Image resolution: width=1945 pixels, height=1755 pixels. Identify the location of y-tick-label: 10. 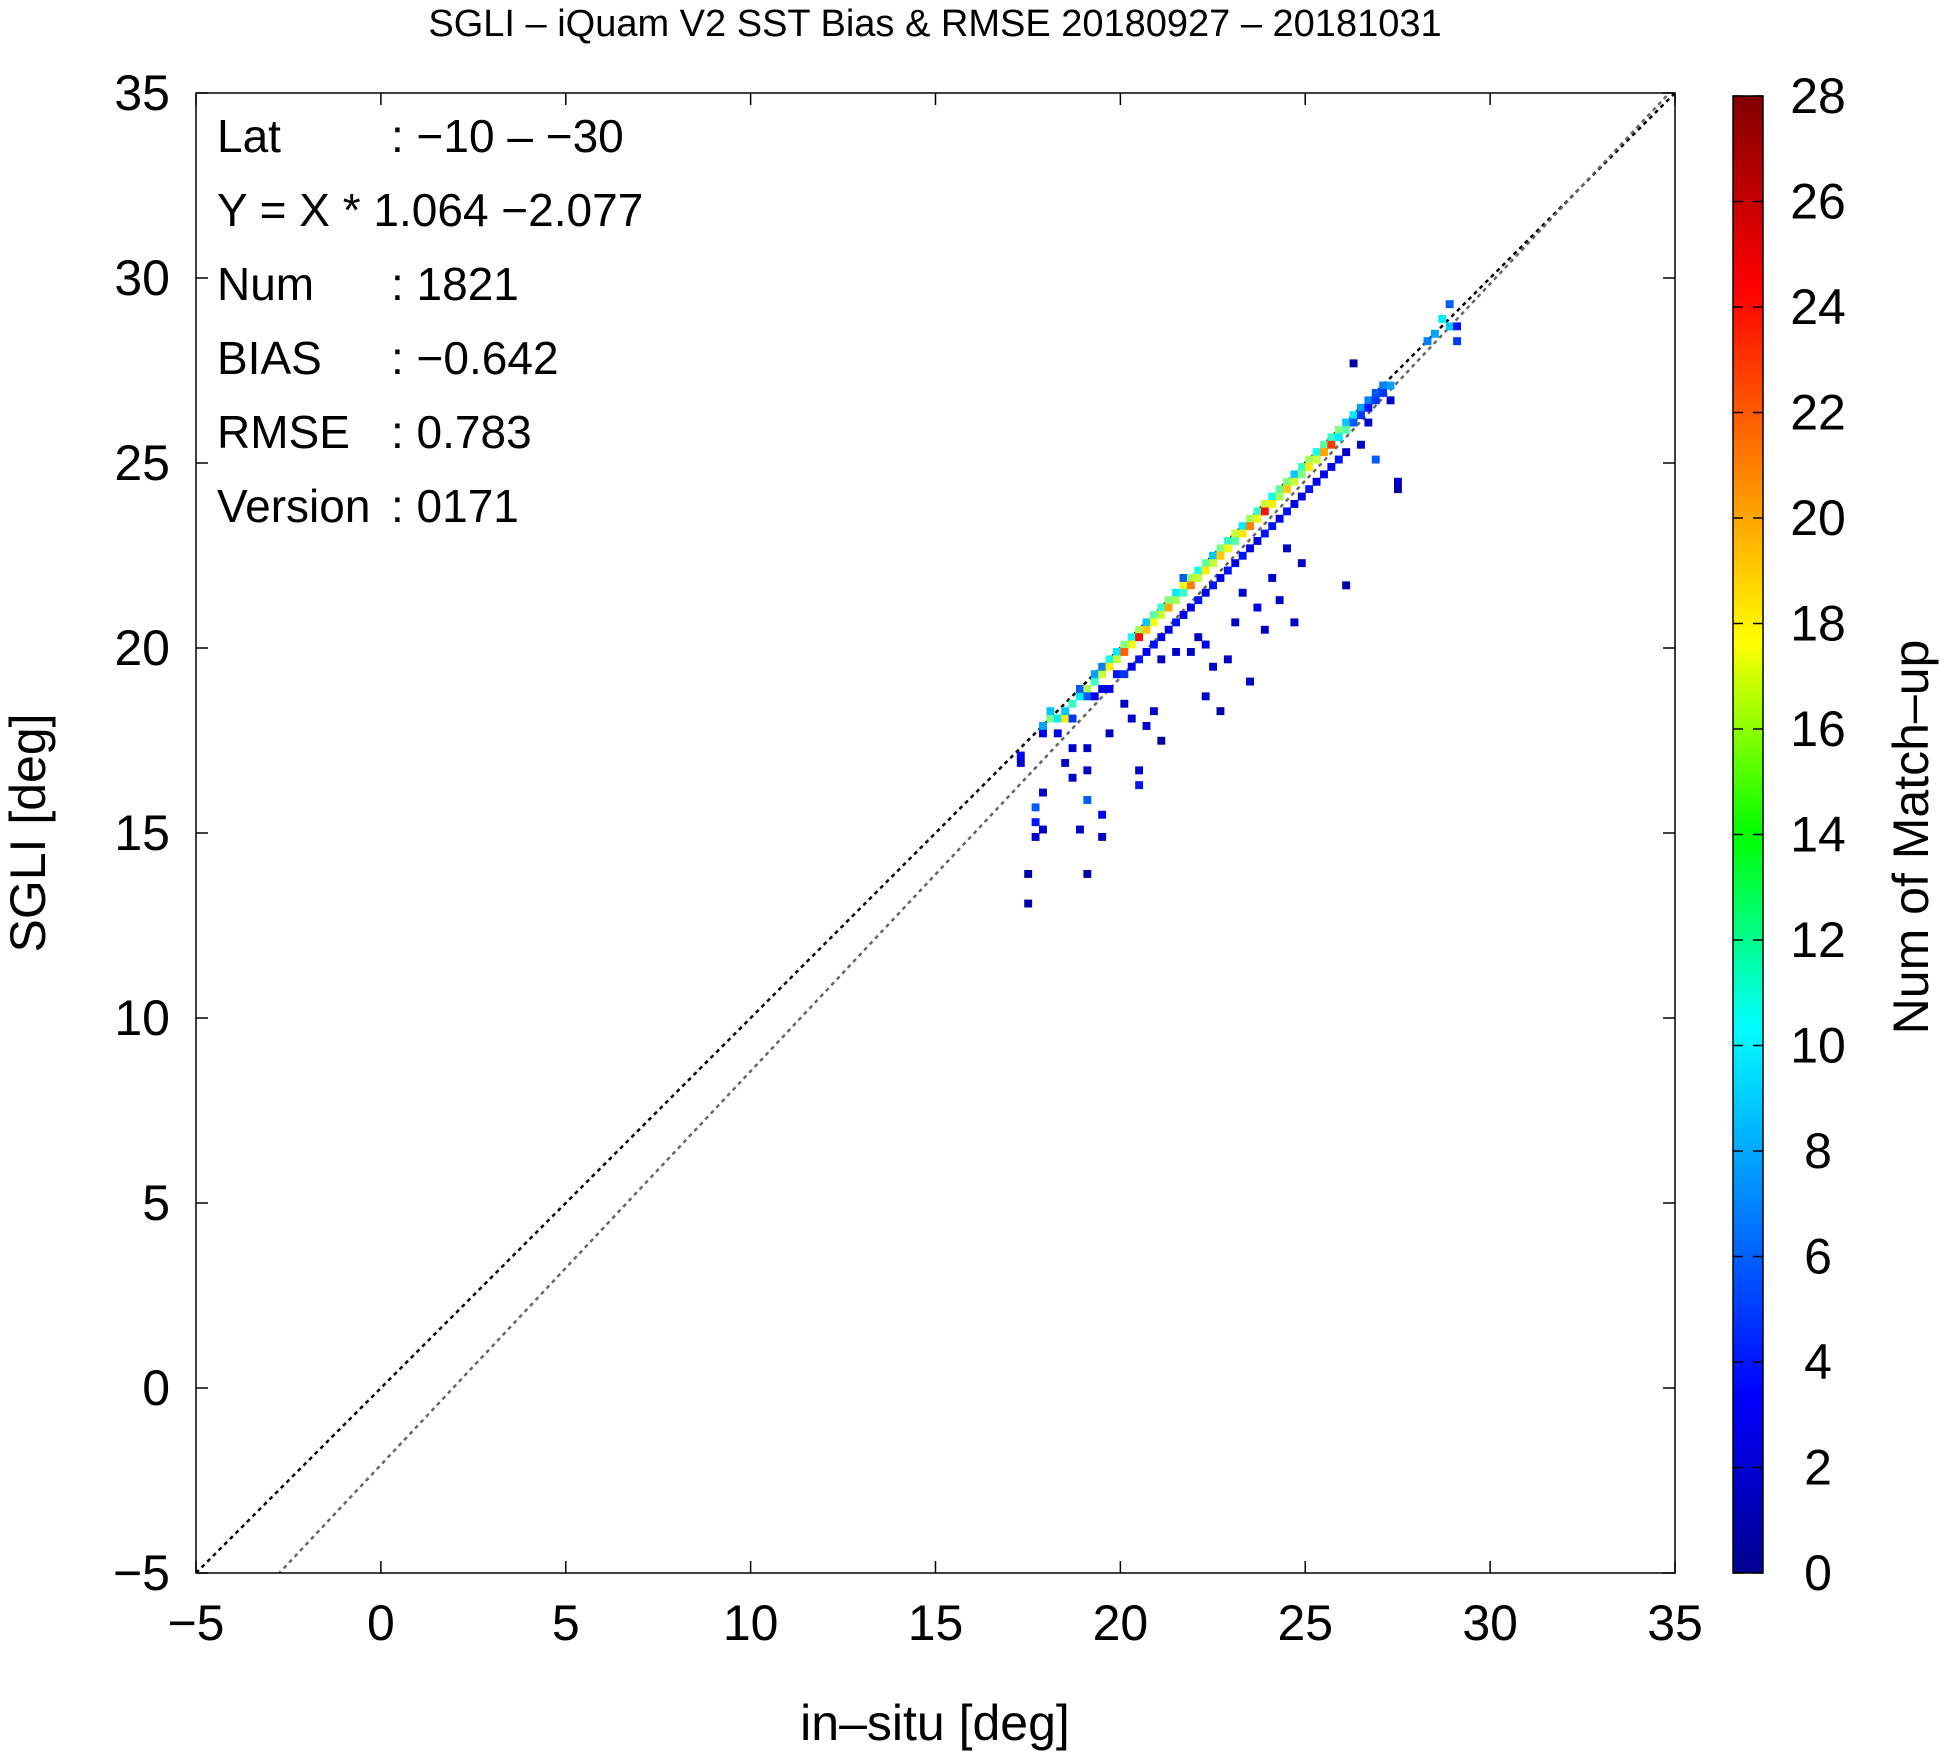
(142, 1018).